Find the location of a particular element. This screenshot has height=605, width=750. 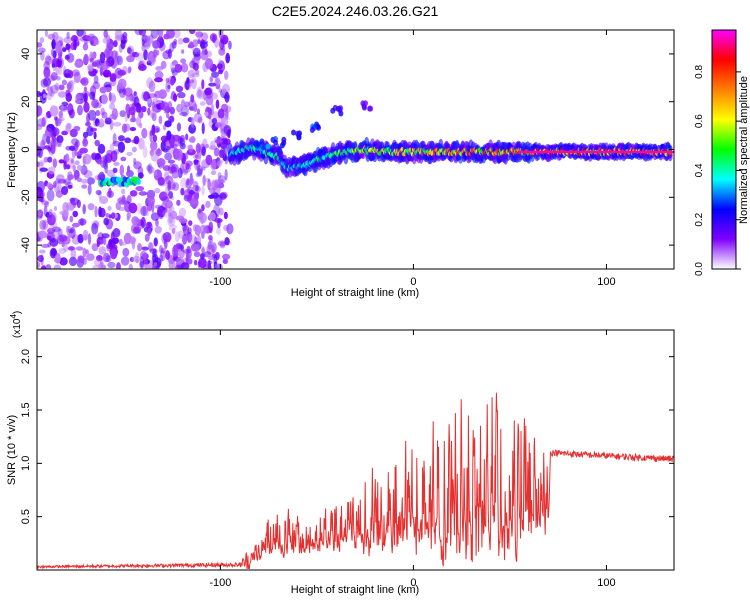

snr-xlabel: Height of straight line (km) is located at coordinates (355, 590).